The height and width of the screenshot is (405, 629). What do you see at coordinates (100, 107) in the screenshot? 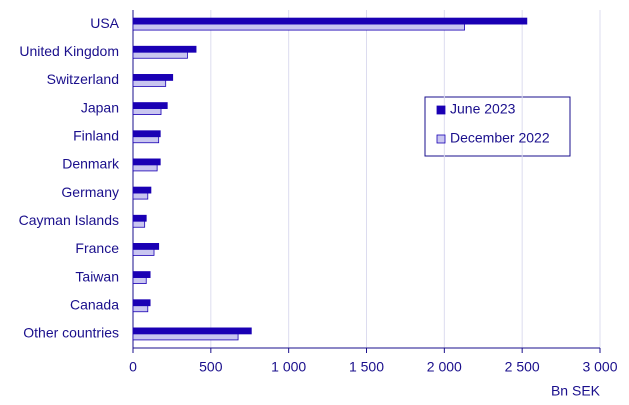
I see `y-tick-label: Japan` at bounding box center [100, 107].